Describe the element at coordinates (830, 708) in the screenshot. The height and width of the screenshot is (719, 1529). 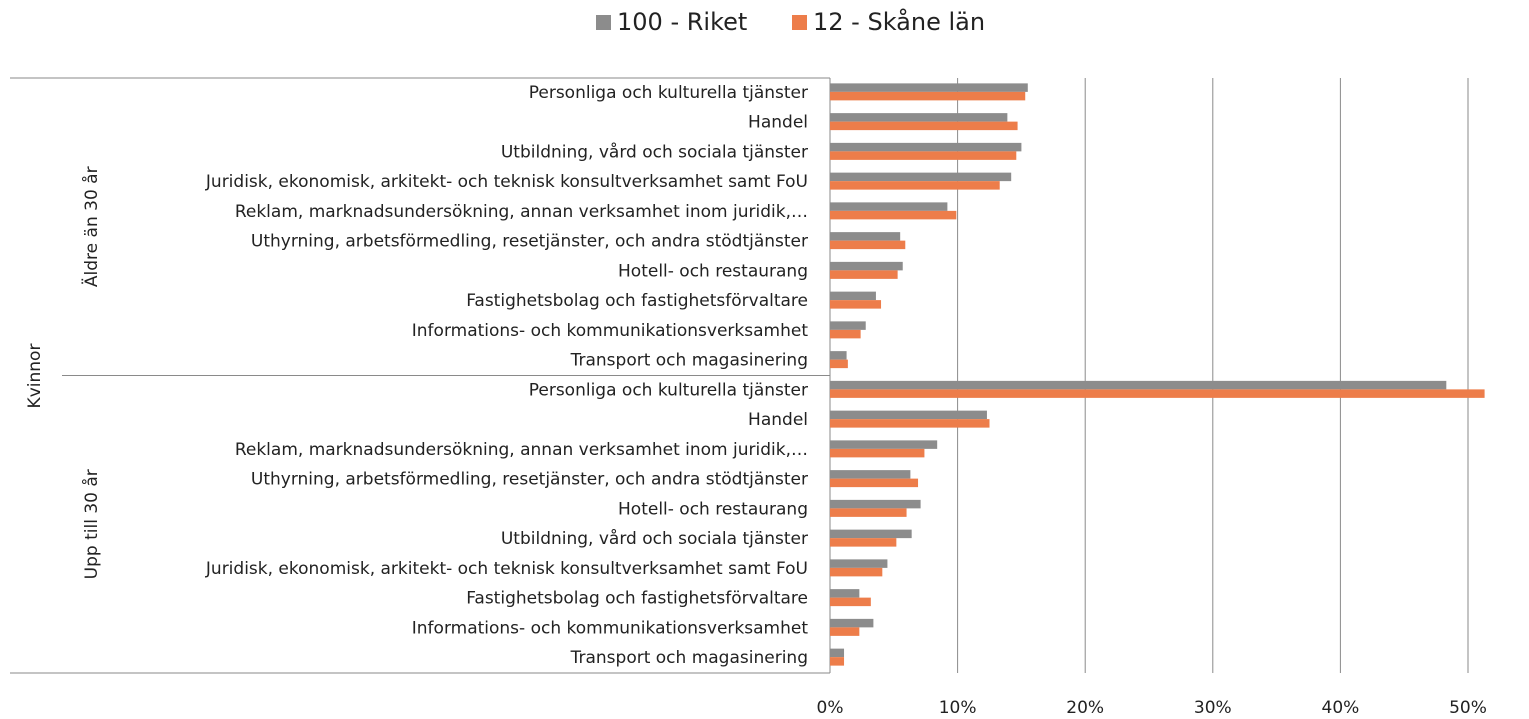
I see `x-tick-label: 0%` at that location.